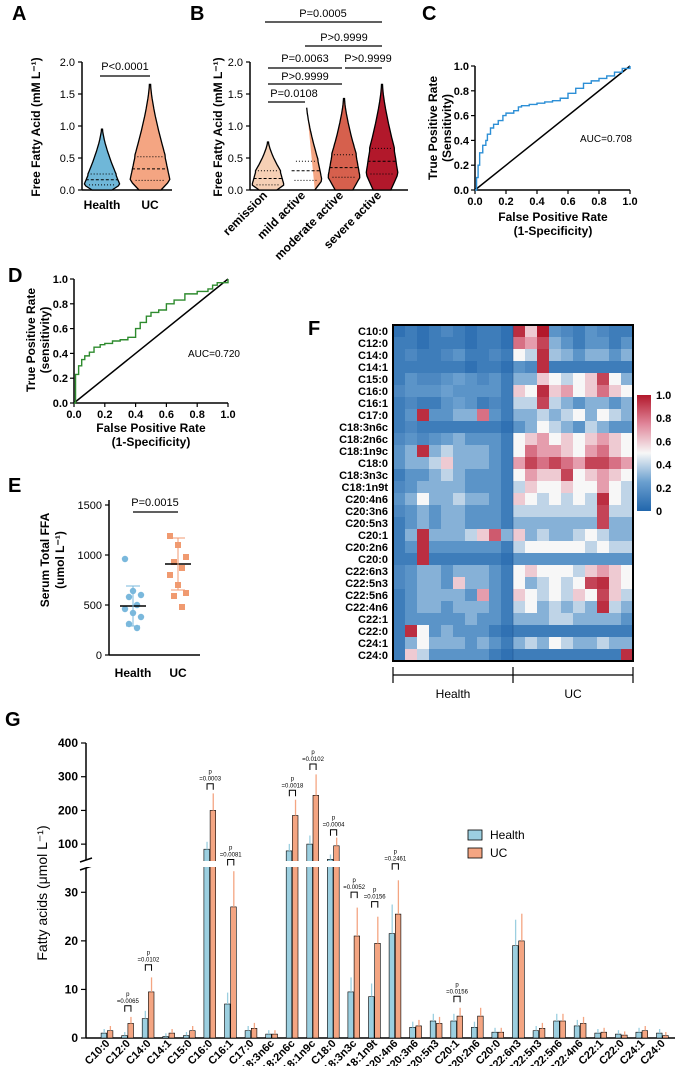 This screenshot has width=685, height=1066. I want to click on panel-e-pvalue: P=0.0015, so click(154, 503).